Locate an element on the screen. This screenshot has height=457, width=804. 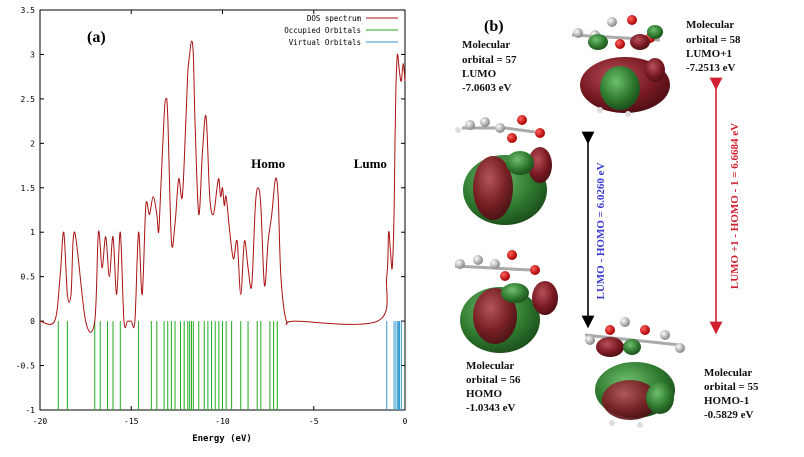
legend-occupied-label: Occupied Orbitals is located at coordinates (322, 30).